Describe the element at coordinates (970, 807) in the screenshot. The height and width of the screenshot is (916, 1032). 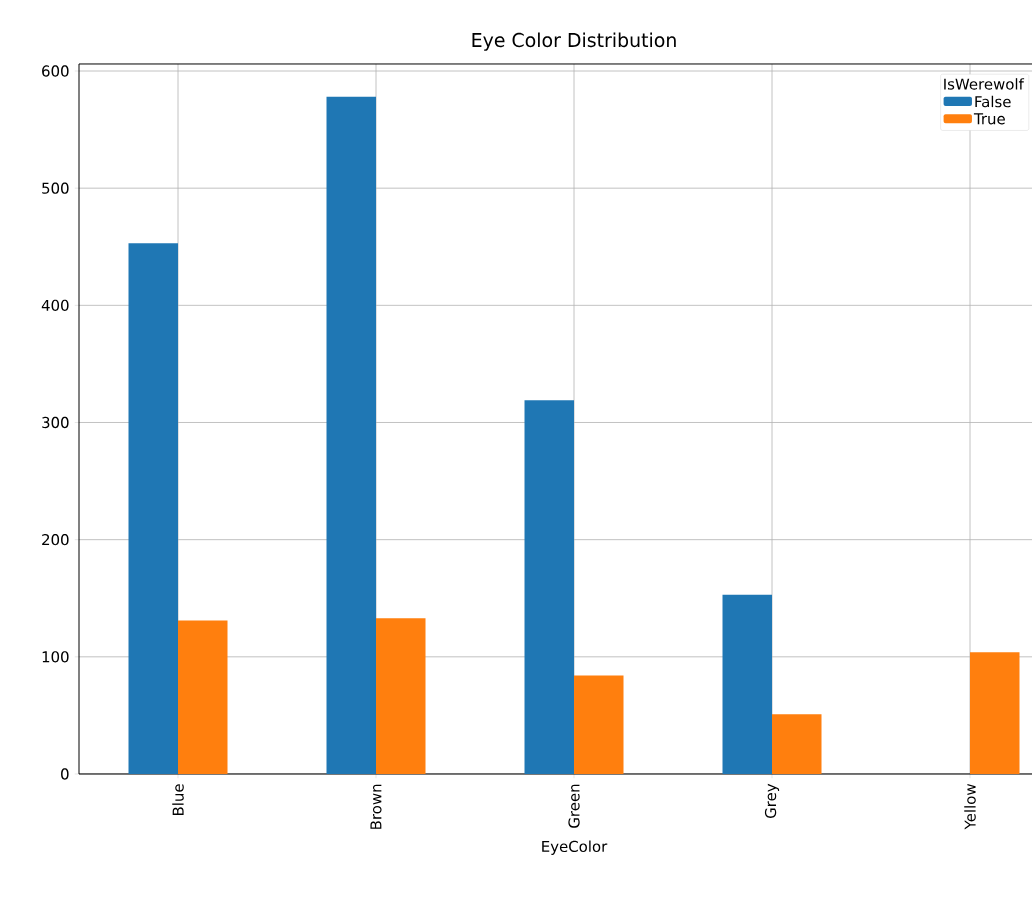
I see `x-tick-label: Yellow` at that location.